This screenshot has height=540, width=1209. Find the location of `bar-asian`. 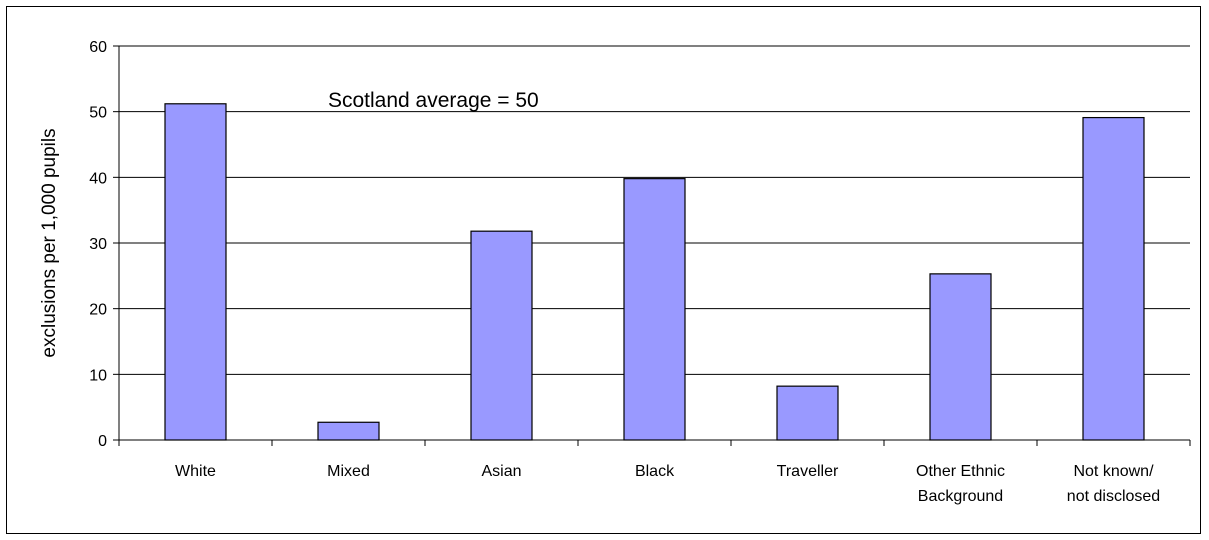

bar-asian is located at coordinates (501, 335).